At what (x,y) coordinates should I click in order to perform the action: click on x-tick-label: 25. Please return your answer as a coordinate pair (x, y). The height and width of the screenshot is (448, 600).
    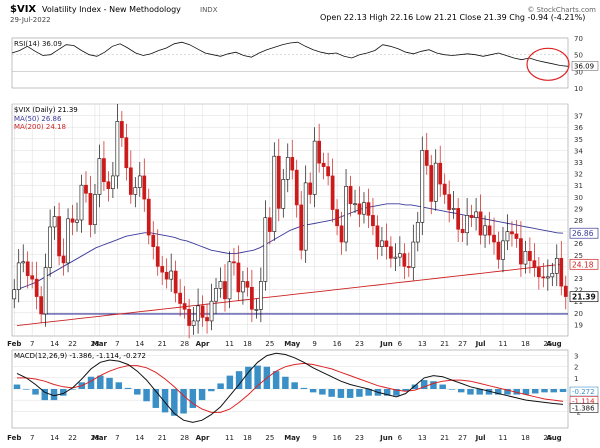
    Looking at the image, I should click on (269, 344).